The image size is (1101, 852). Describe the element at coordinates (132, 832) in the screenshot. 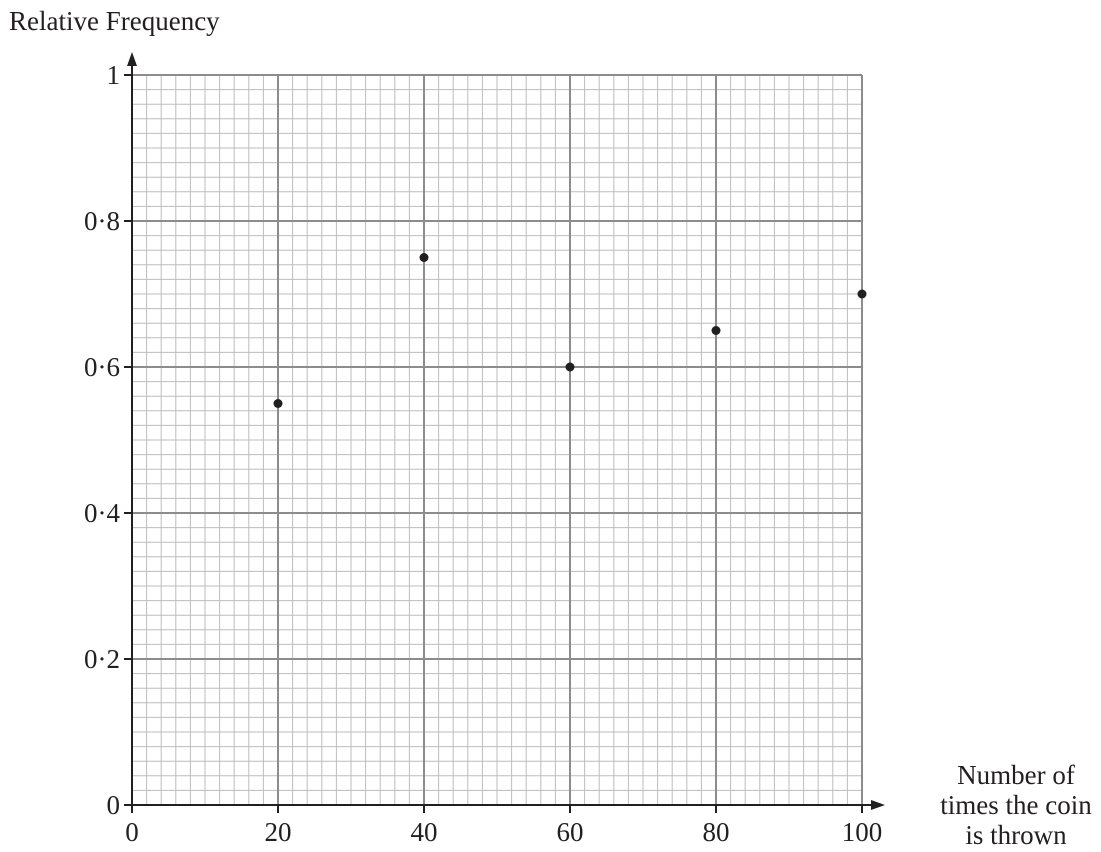

I see `x-tick-label: 0` at that location.